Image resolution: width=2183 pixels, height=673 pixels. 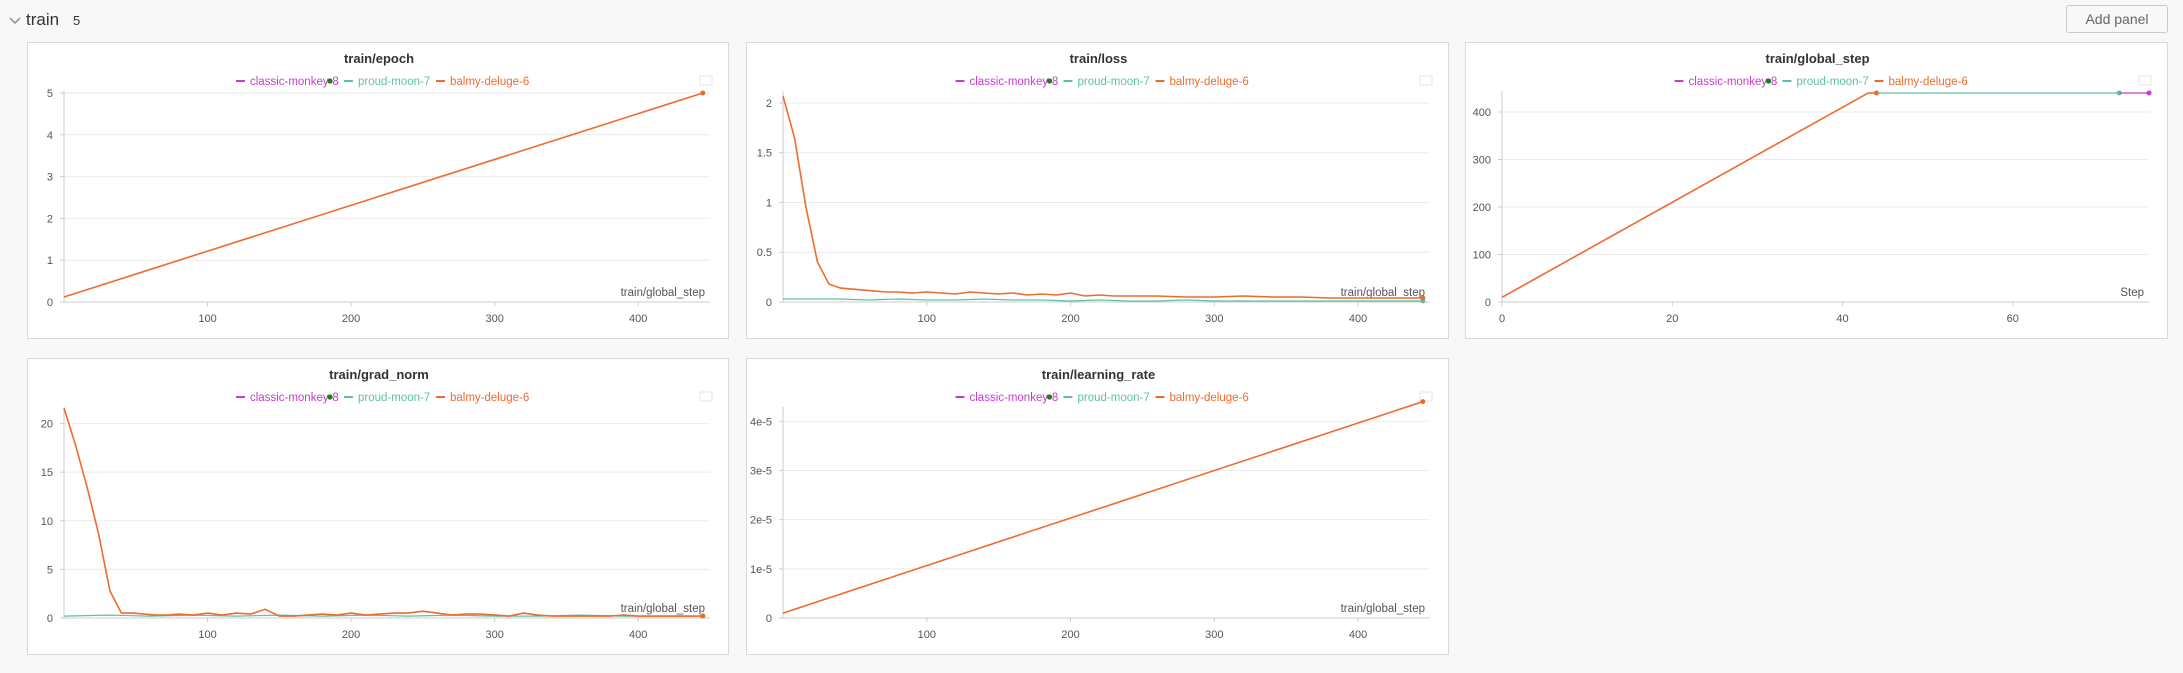 I want to click on panel-title: train/loss, so click(x=1099, y=58).